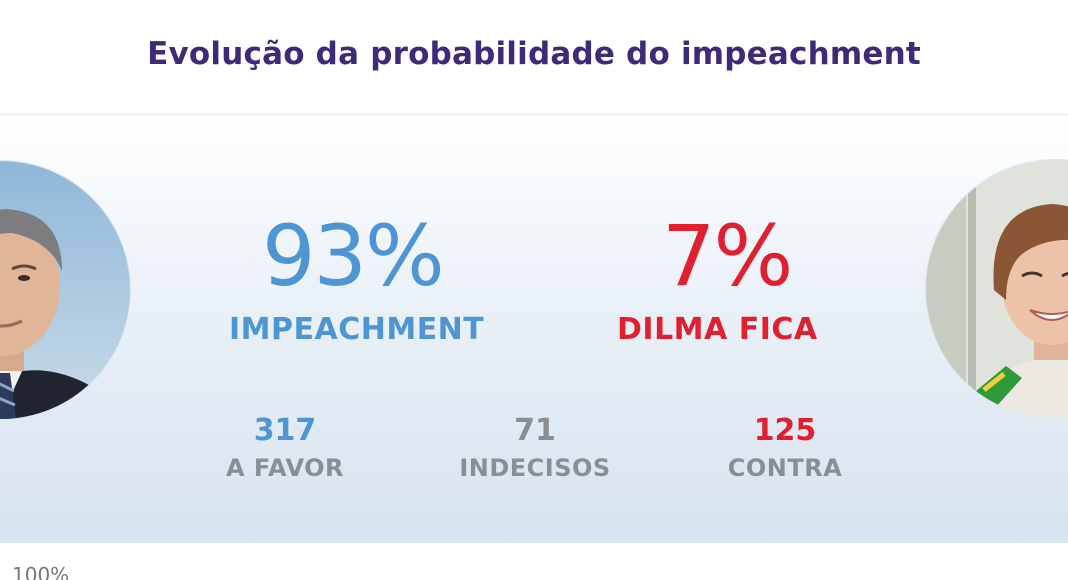 Image resolution: width=1068 pixels, height=580 pixels. Describe the element at coordinates (535, 430) in the screenshot. I see `indecisos-value: 71` at that location.